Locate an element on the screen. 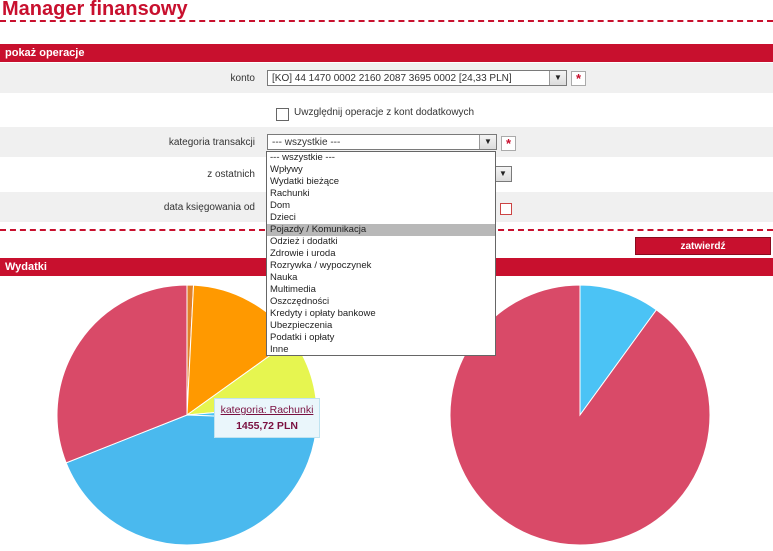 This screenshot has height=551, width=773. dropdown-option: Dzieci is located at coordinates (283, 217).